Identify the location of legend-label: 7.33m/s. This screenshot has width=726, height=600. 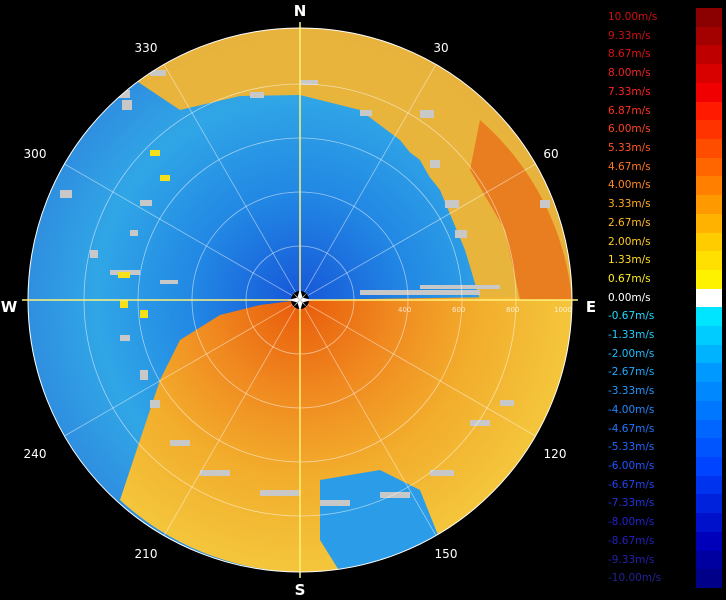
(629, 91).